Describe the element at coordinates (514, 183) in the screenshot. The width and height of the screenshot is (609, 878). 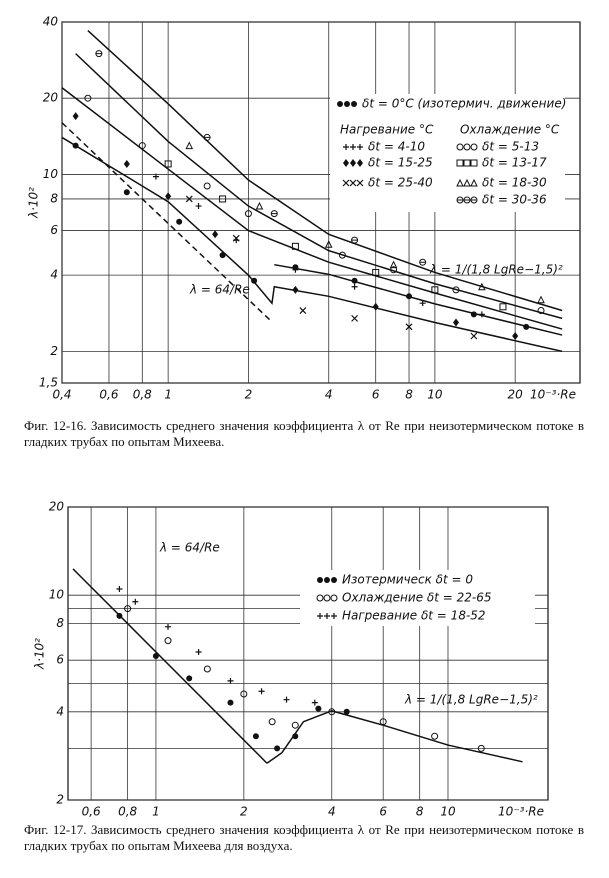
I see `legend-entry: δt = 18-30` at that location.